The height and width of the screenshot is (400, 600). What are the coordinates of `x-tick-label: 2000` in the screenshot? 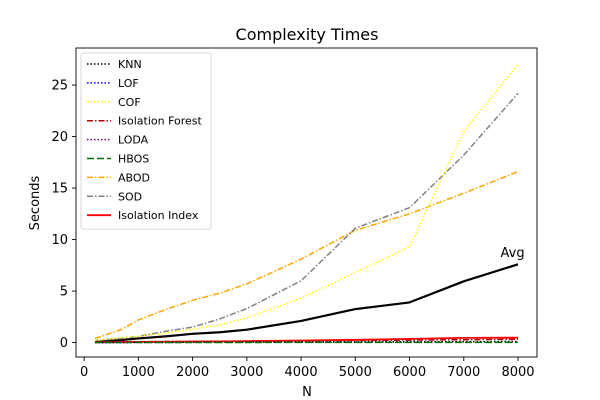 It's located at (192, 372).